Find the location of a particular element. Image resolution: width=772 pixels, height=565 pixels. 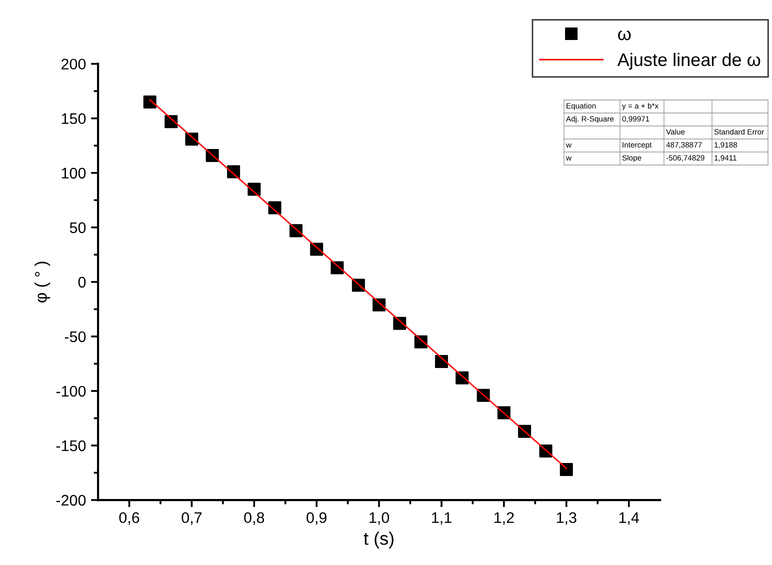

y-tick-label: -100 is located at coordinates (71, 391).